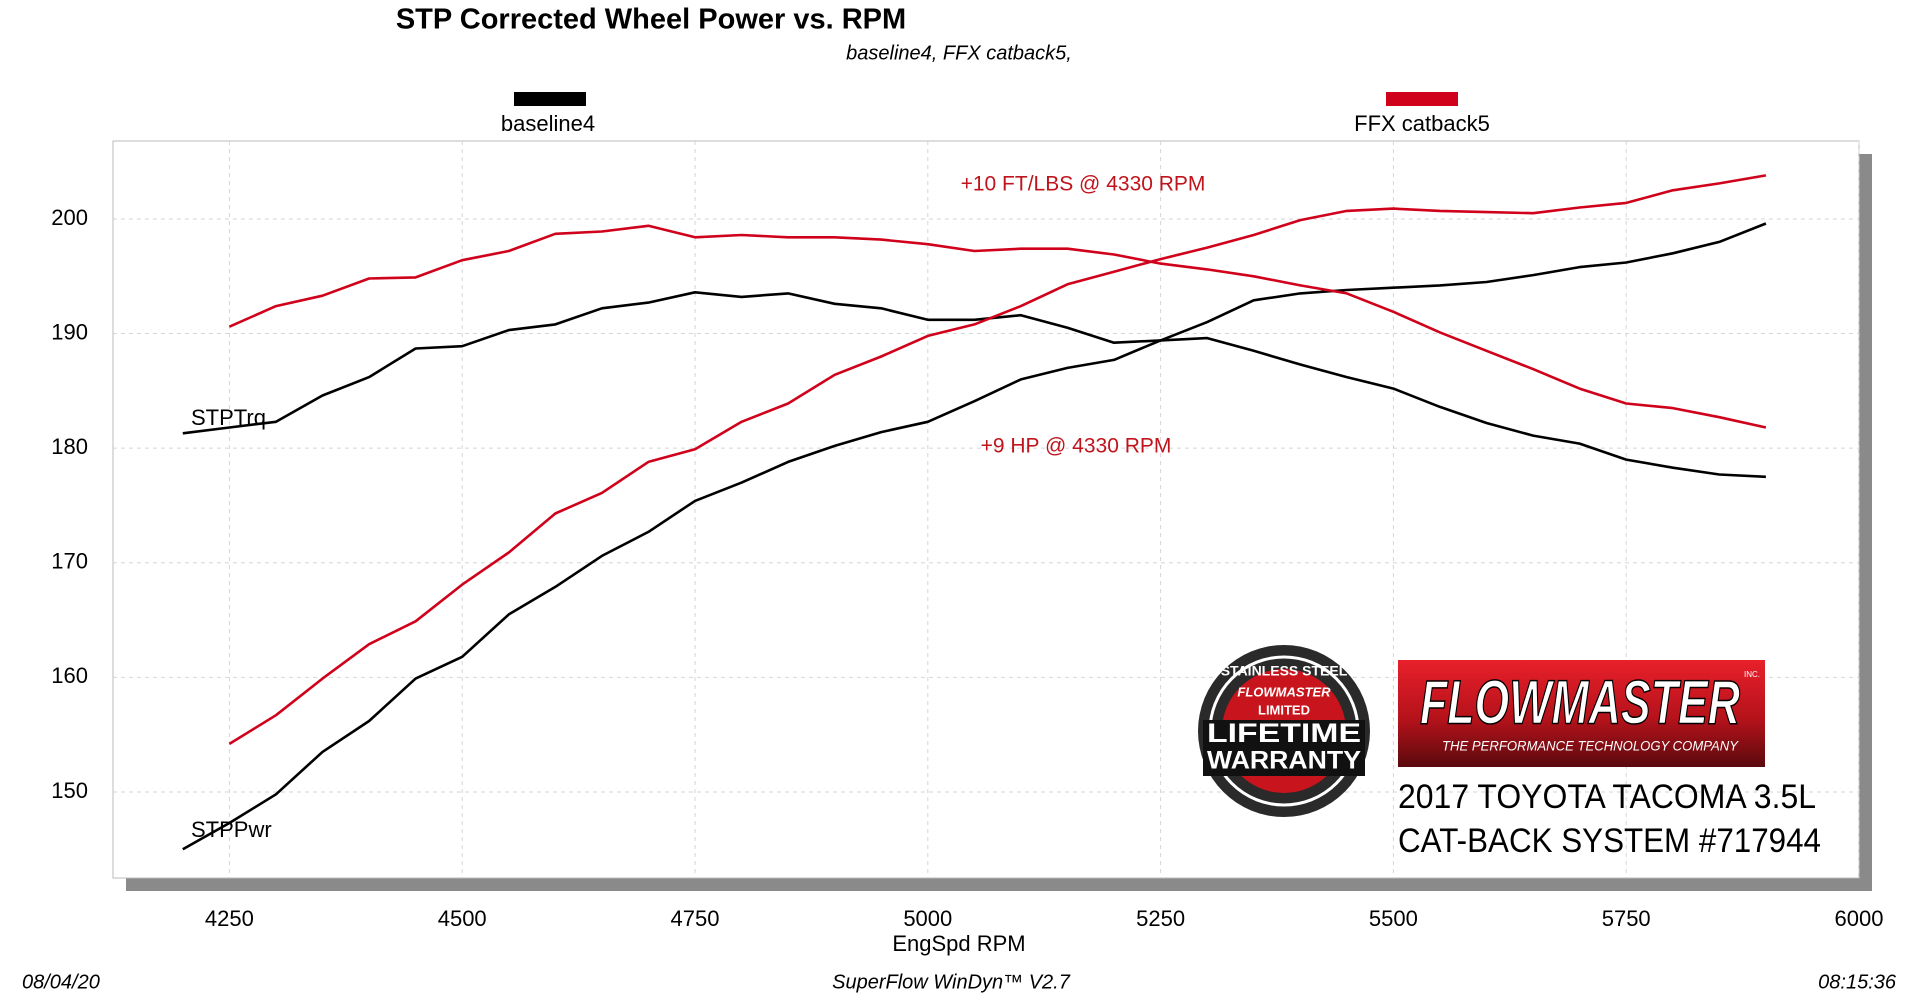 The width and height of the screenshot is (1918, 1000). What do you see at coordinates (231, 829) in the screenshot?
I see `line-label: STPPwr` at bounding box center [231, 829].